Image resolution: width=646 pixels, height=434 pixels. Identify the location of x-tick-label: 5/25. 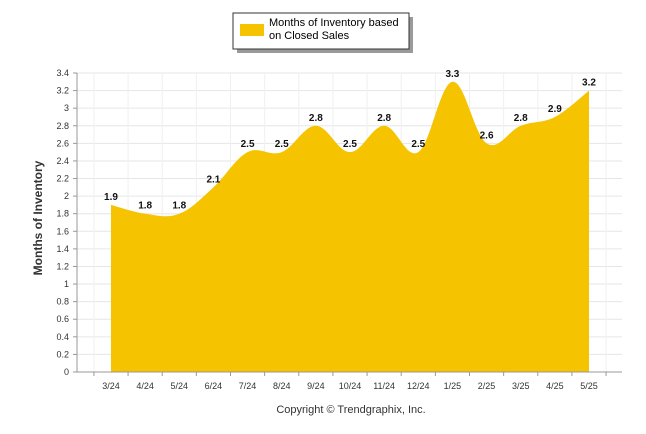
(589, 386).